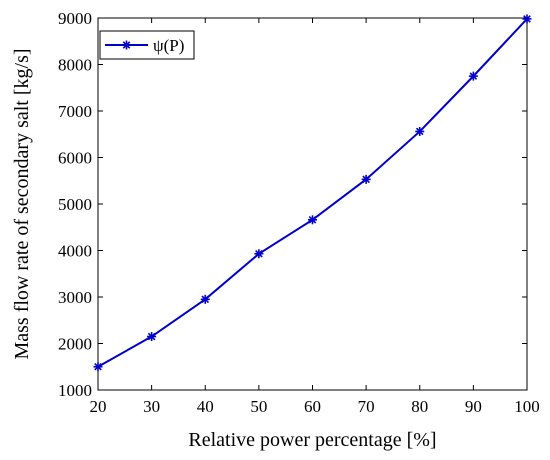 The width and height of the screenshot is (550, 460). What do you see at coordinates (205, 406) in the screenshot?
I see `x-tick-label: 40` at bounding box center [205, 406].